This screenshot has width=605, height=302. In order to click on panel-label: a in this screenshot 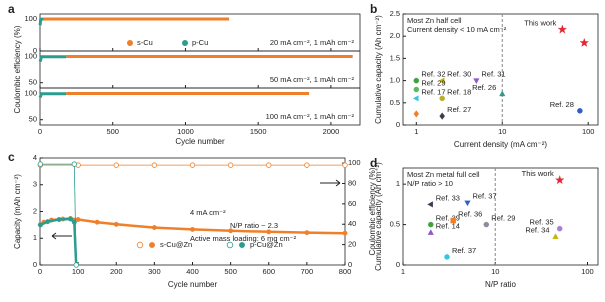, I will do `click(11, 9)`.